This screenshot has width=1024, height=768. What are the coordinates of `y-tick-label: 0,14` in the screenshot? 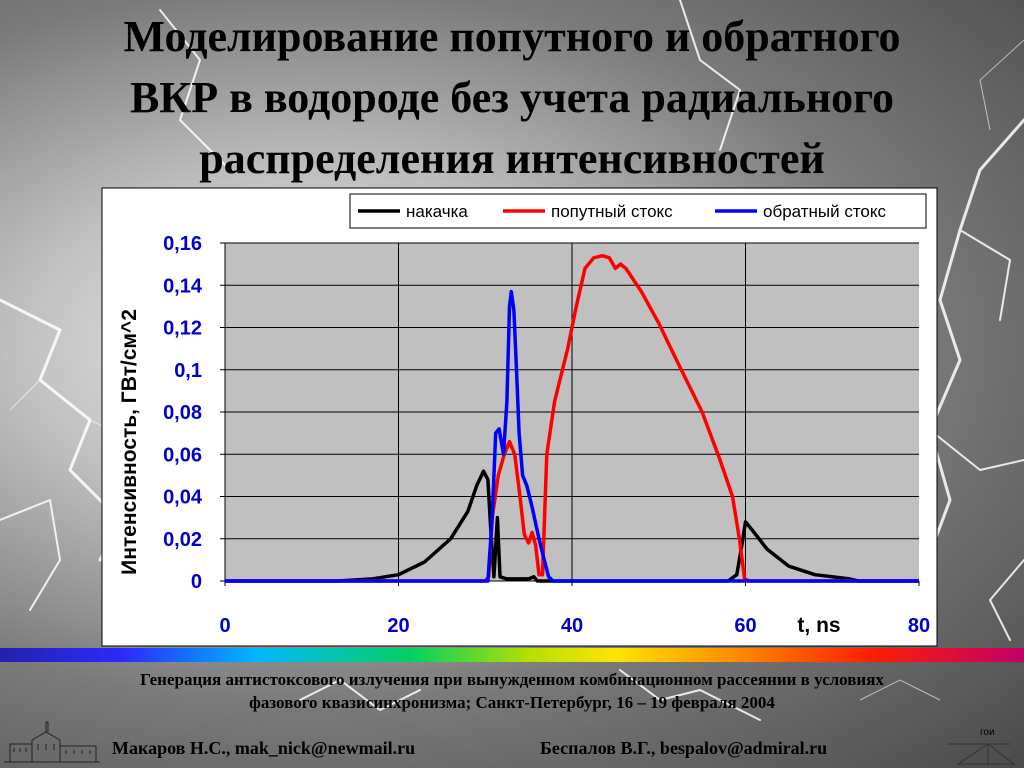 It's located at (183, 286).